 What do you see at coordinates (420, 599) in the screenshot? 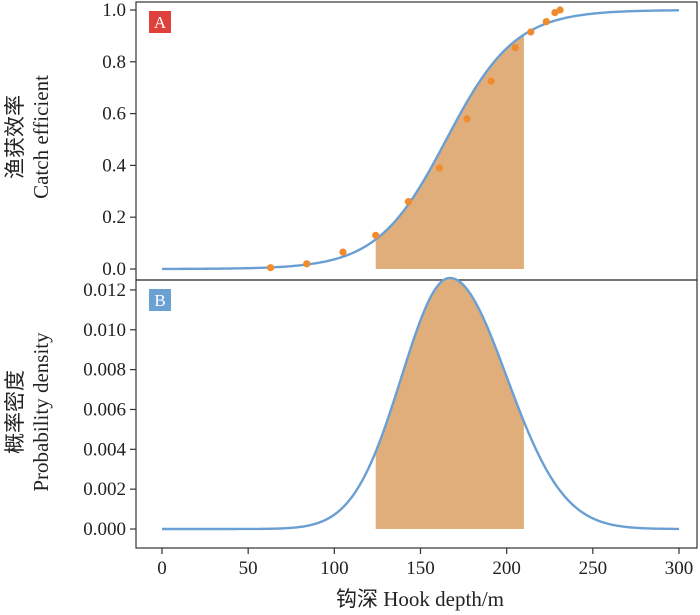
I see `x-axis-title: 钩深 Hook depth/m` at bounding box center [420, 599].